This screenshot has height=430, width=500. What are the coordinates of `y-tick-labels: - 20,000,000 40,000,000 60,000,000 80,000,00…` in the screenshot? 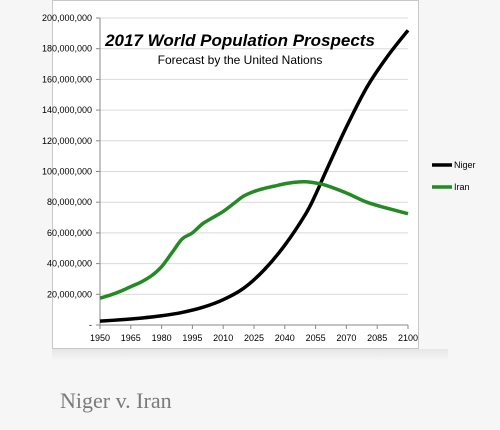 It's located at (67, 171).